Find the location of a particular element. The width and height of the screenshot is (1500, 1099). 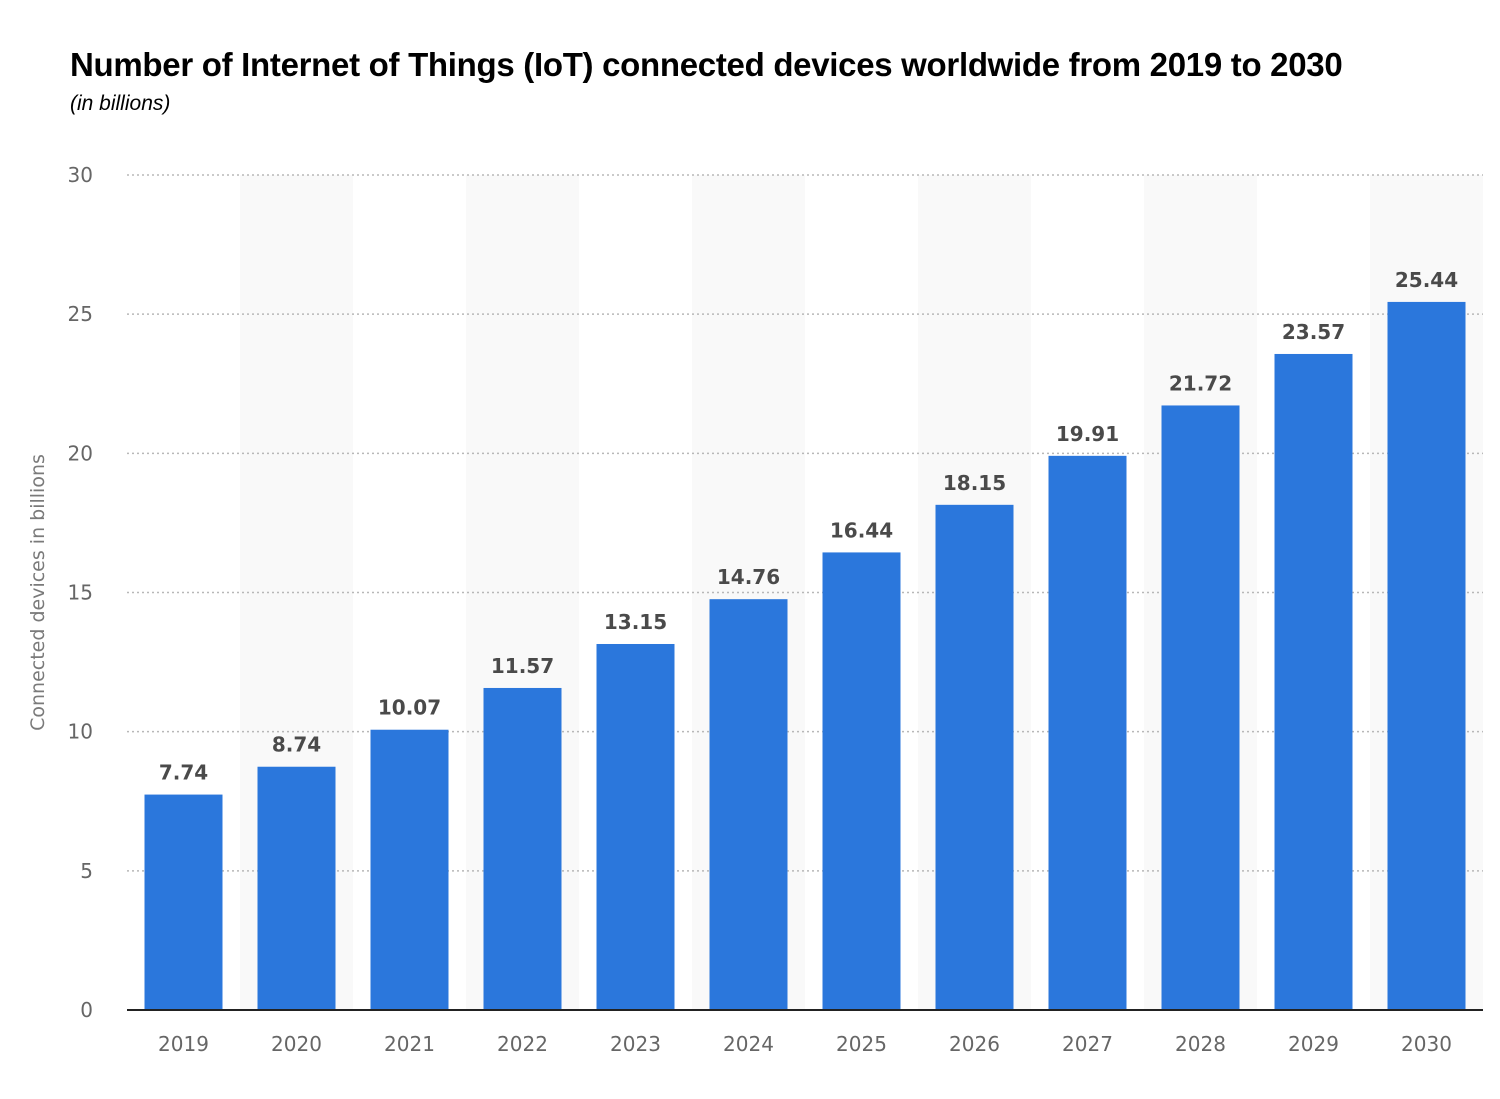

y-axis-tick-labels: 0 5 10 15 20 25 30 is located at coordinates (80, 592).